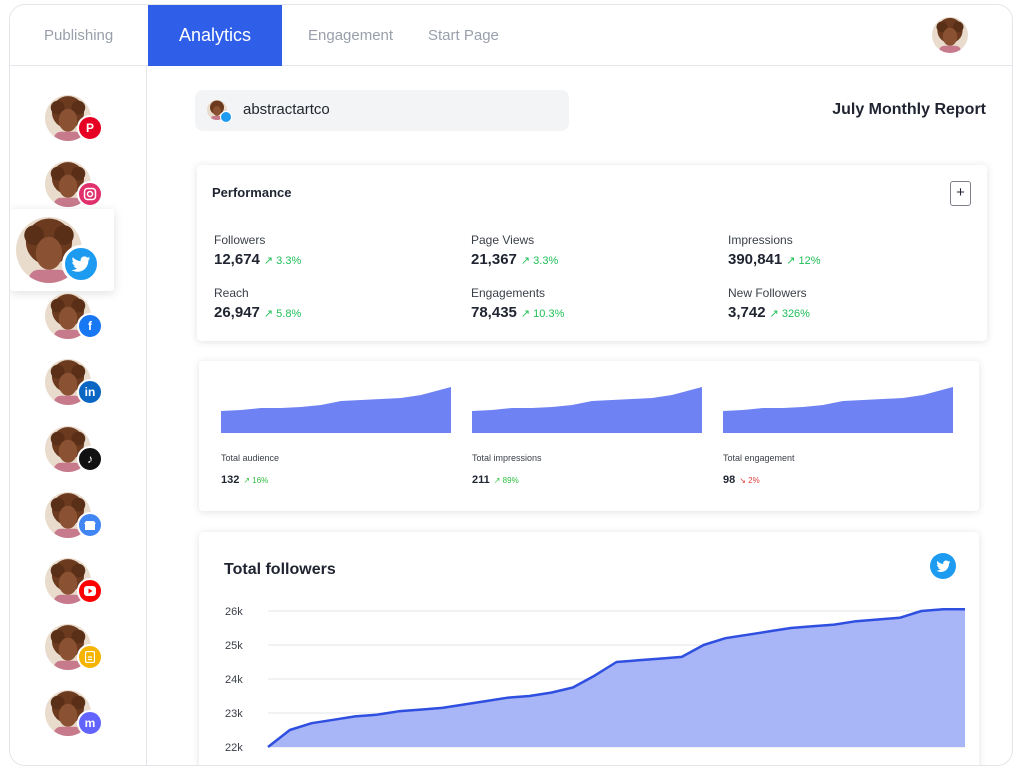  What do you see at coordinates (78, 415) in the screenshot?
I see `accounts-sidebar: P f in ♪` at bounding box center [78, 415].